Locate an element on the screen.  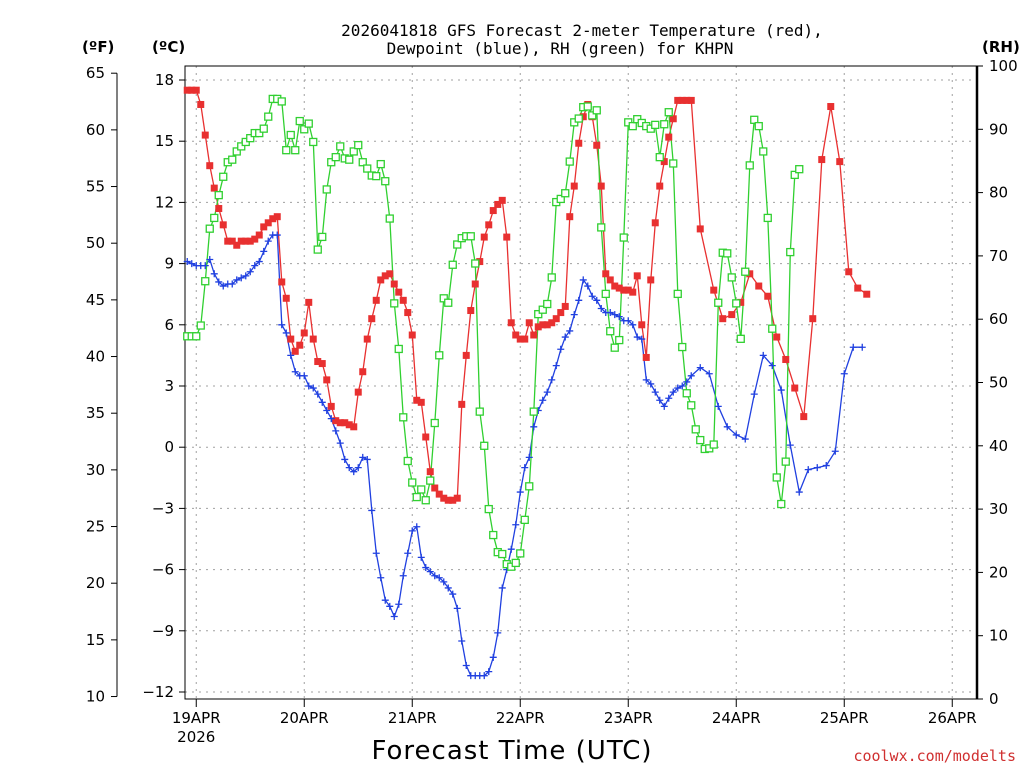
fahrenheit-tick-label: 15 is located at coordinates (95, 640).